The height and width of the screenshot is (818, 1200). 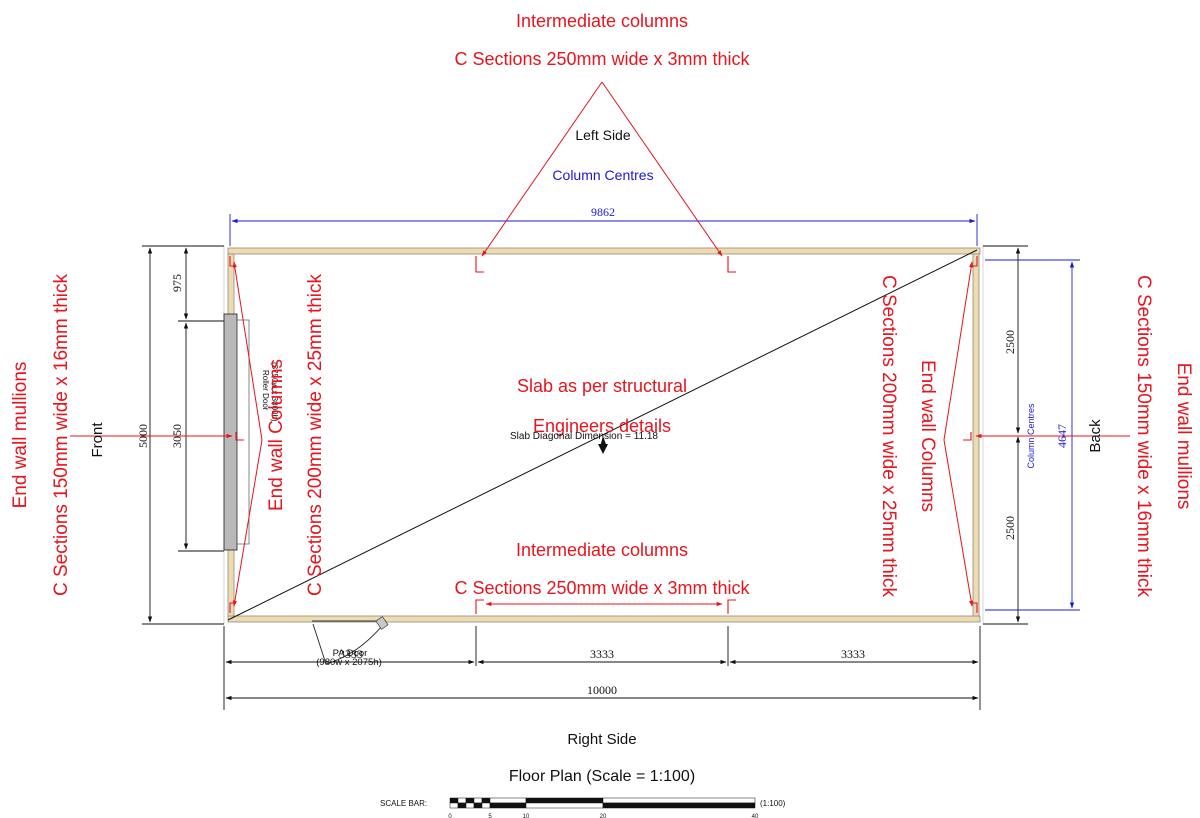 I want to click on scale-bar-tick-label: 0, so click(x=450, y=816).